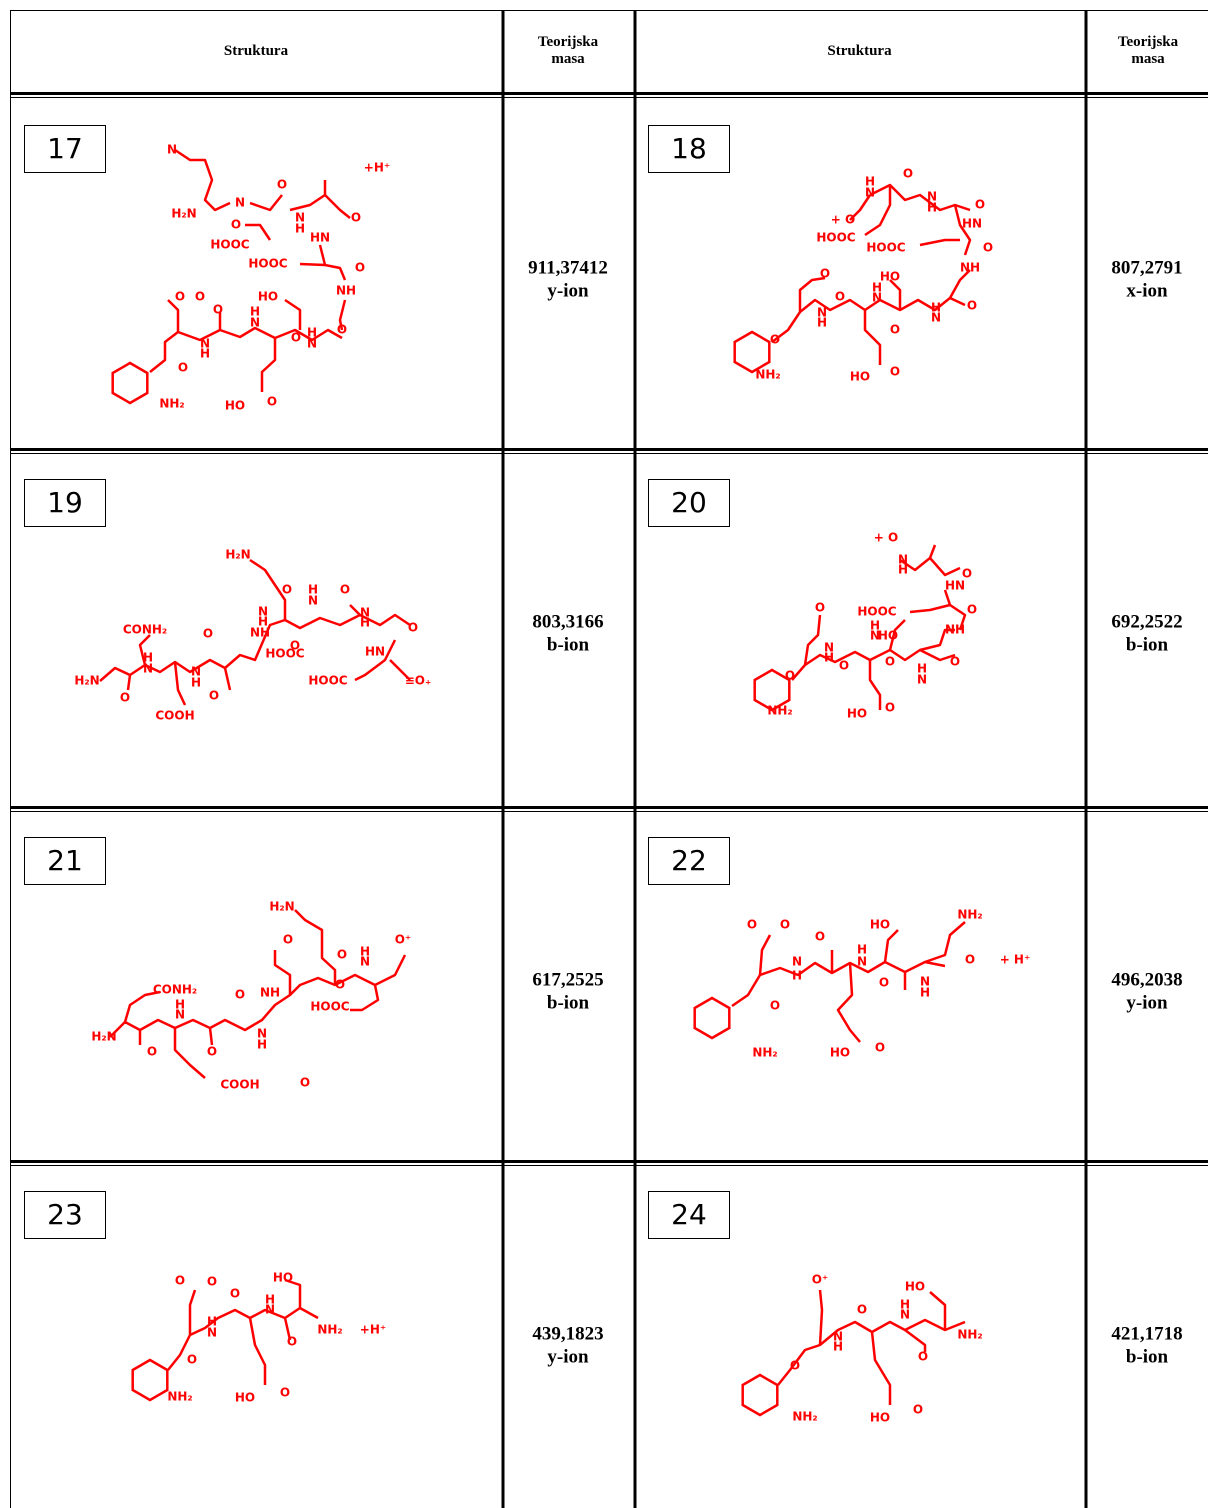 This screenshot has width=1208, height=1508. Describe the element at coordinates (65, 860) in the screenshot. I see `structure-number: 21` at that location.